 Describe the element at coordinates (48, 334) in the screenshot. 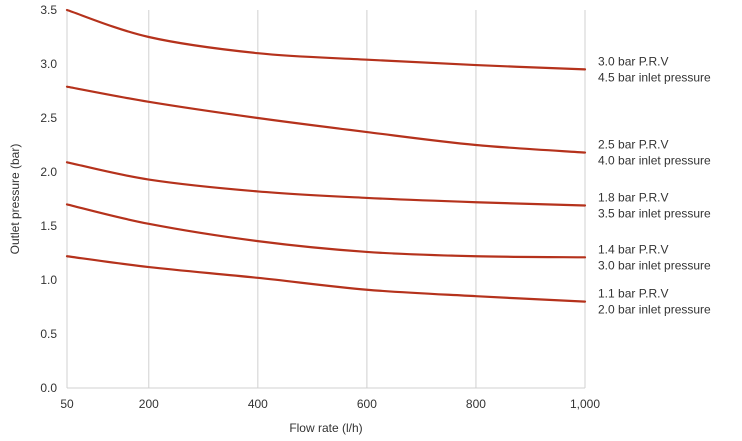

I see `y-tick-label: 0.5` at that location.